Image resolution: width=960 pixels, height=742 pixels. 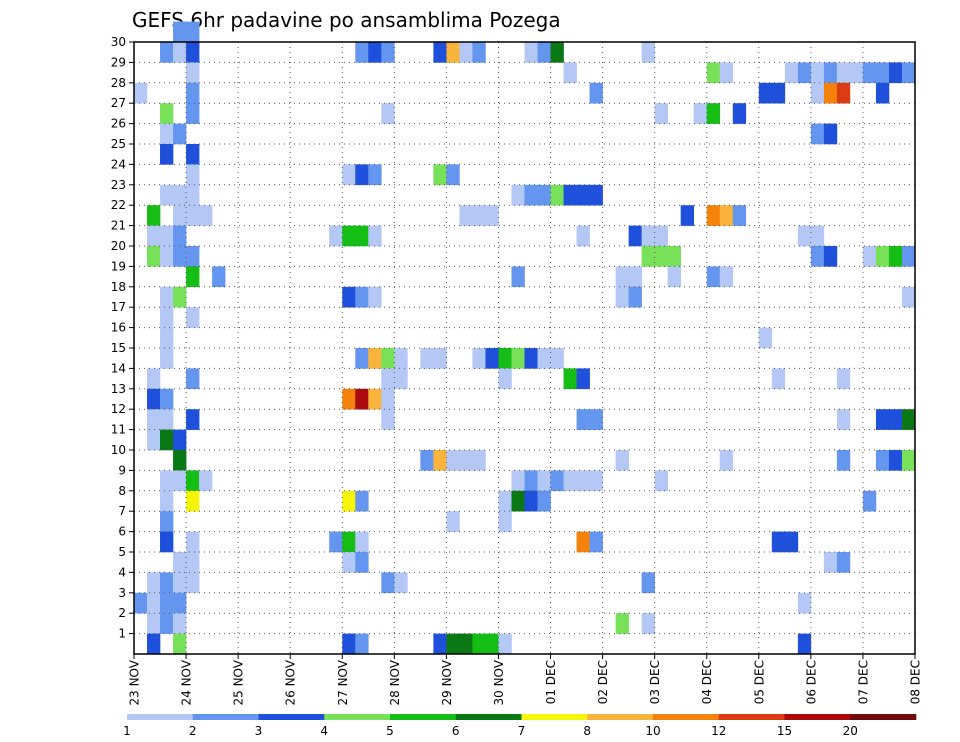 What do you see at coordinates (118, 103) in the screenshot?
I see `y-tick-label: 27` at bounding box center [118, 103].